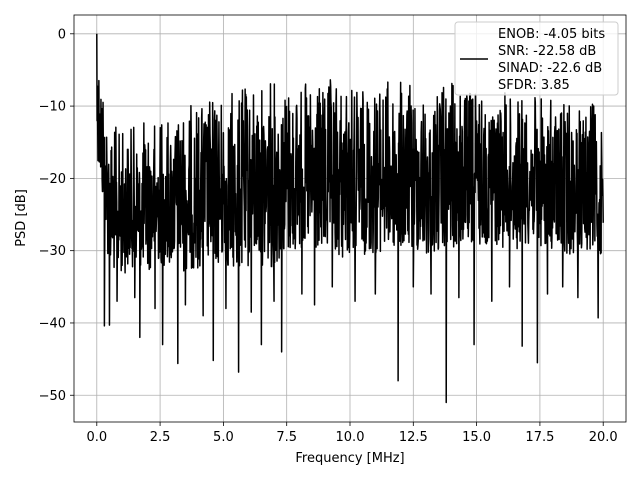 This screenshot has width=640, height=480. I want to click on legend-sinad: SINAD: -22.6 dB, so click(550, 68).